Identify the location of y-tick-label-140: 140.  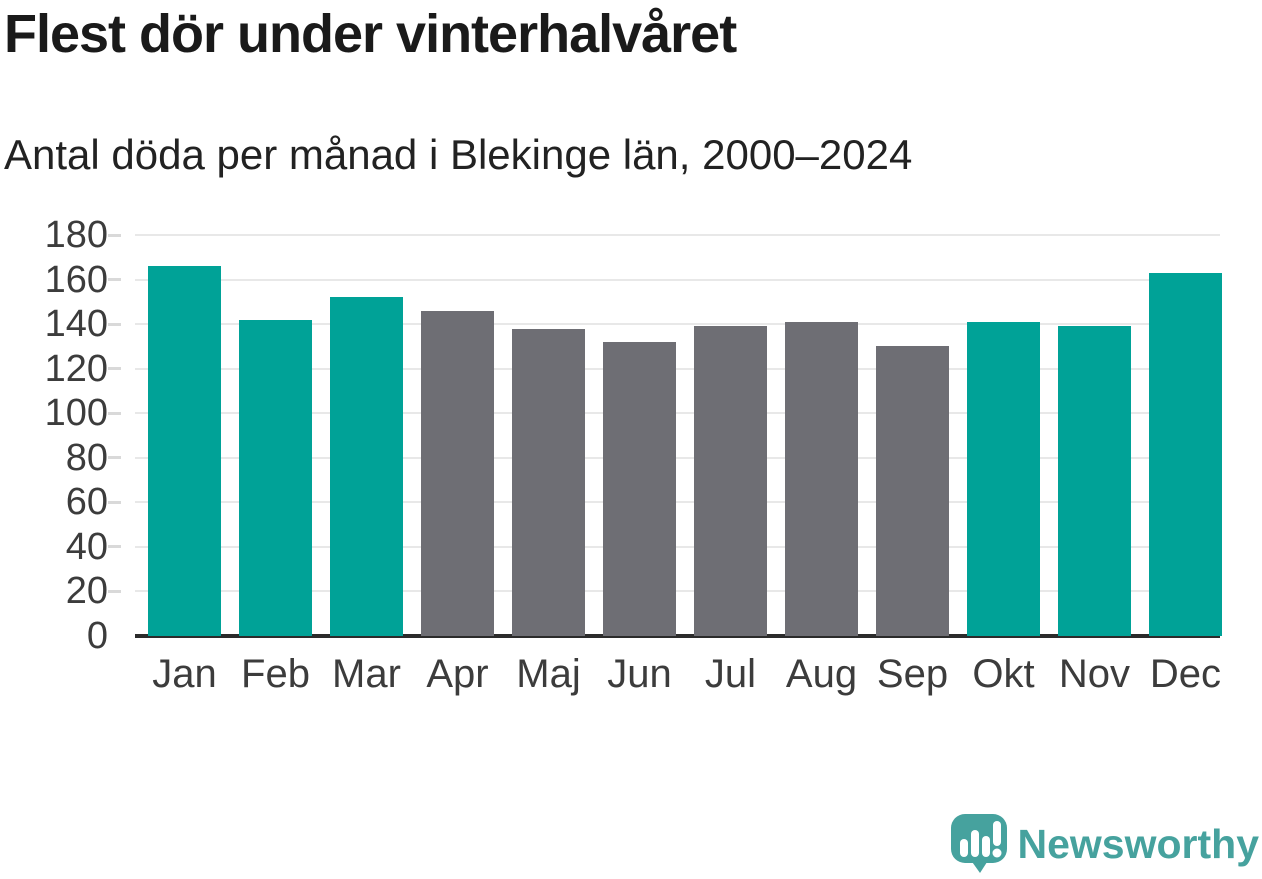
(76, 324).